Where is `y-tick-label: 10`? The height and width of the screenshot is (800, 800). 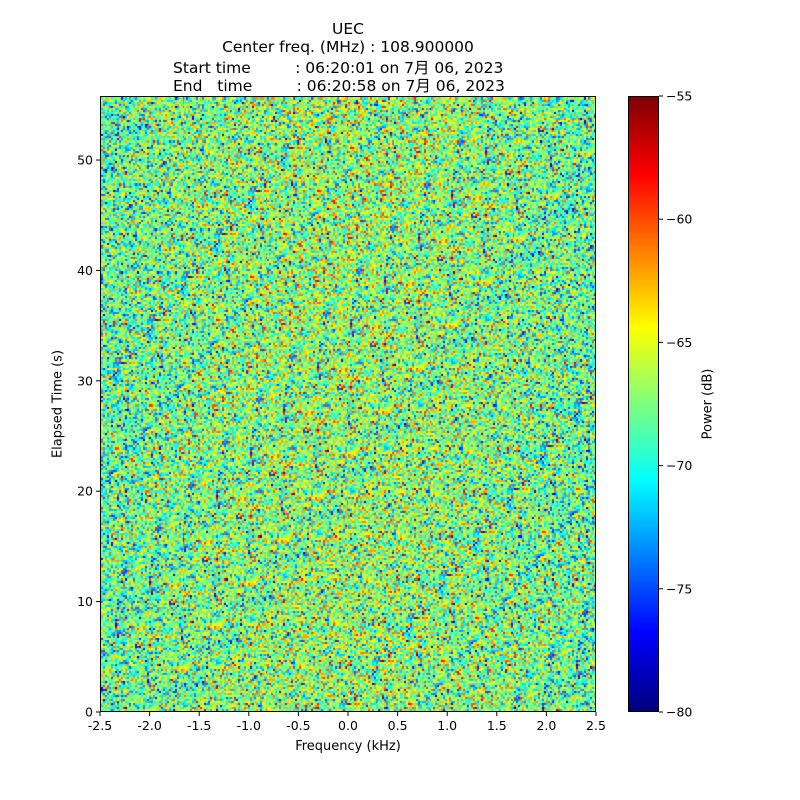 y-tick-label: 10 is located at coordinates (85, 601).